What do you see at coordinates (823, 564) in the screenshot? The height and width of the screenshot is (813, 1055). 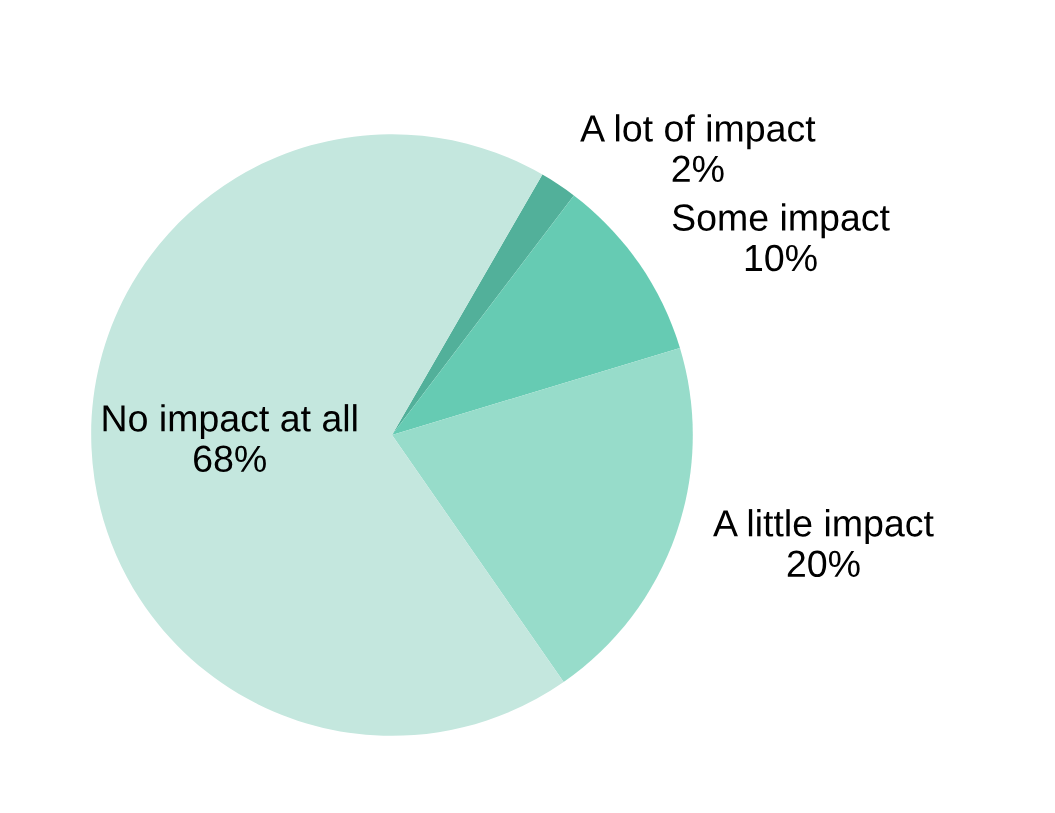 I see `data-label: 20%` at bounding box center [823, 564].